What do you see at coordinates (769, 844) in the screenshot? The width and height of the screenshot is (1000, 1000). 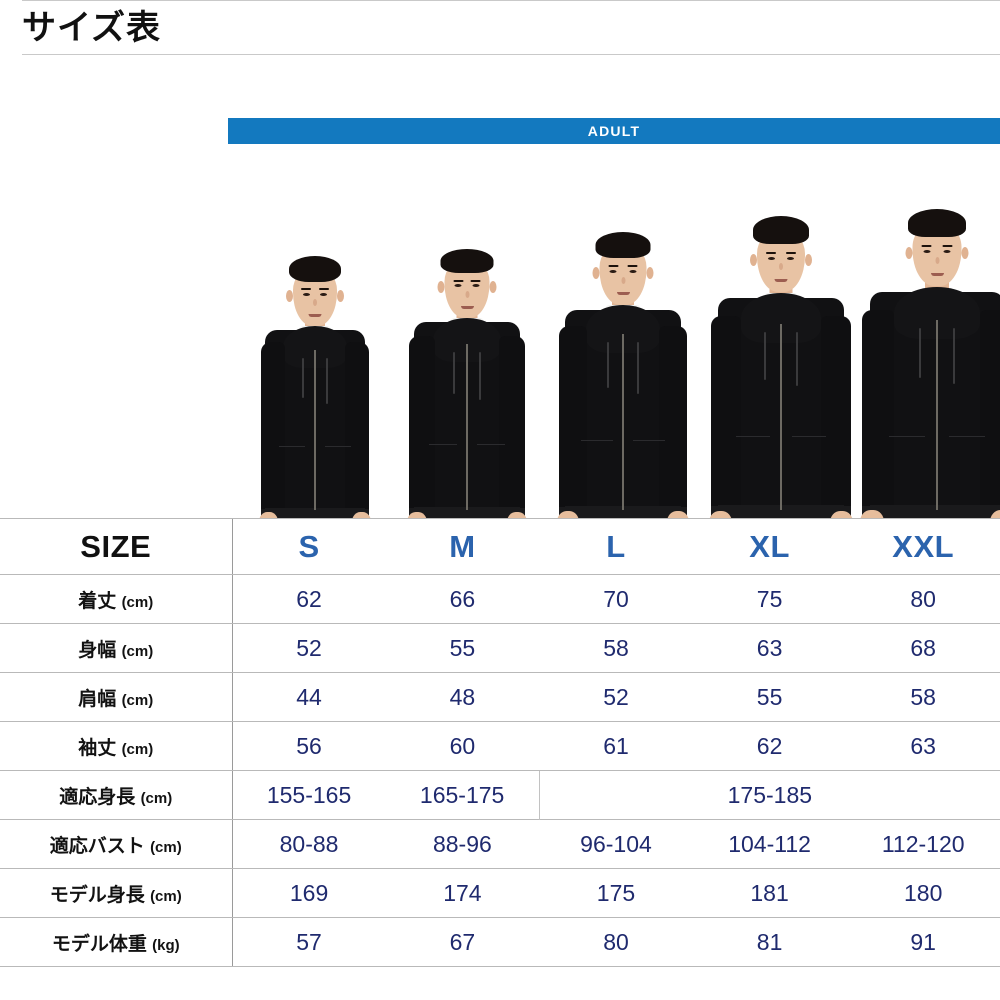 I see `data-cell: 104-112` at bounding box center [769, 844].